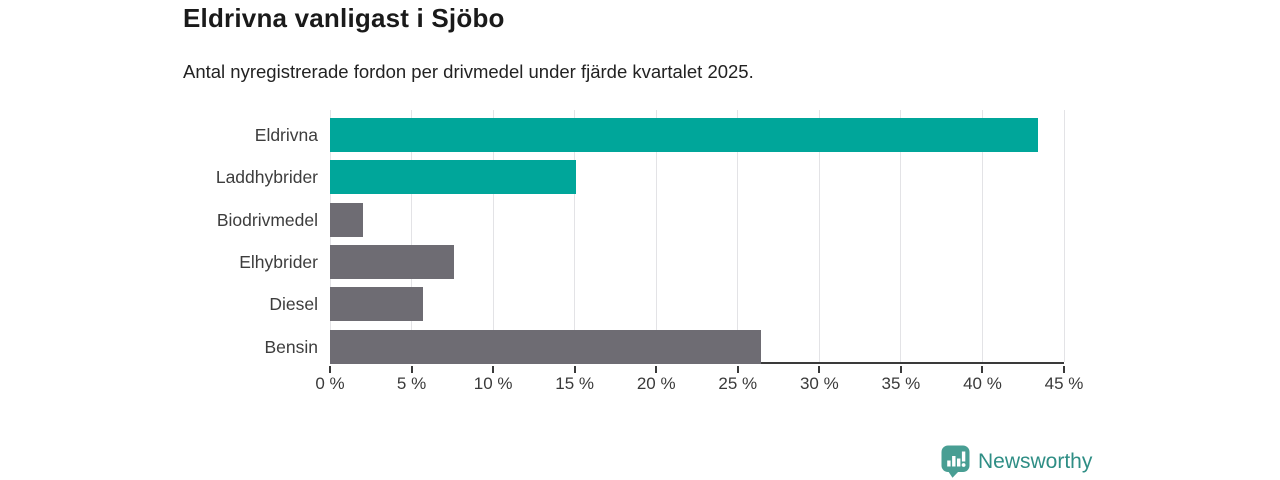 The width and height of the screenshot is (1280, 480). What do you see at coordinates (901, 383) in the screenshot?
I see `x-axis-tick-label: 35 %` at bounding box center [901, 383].